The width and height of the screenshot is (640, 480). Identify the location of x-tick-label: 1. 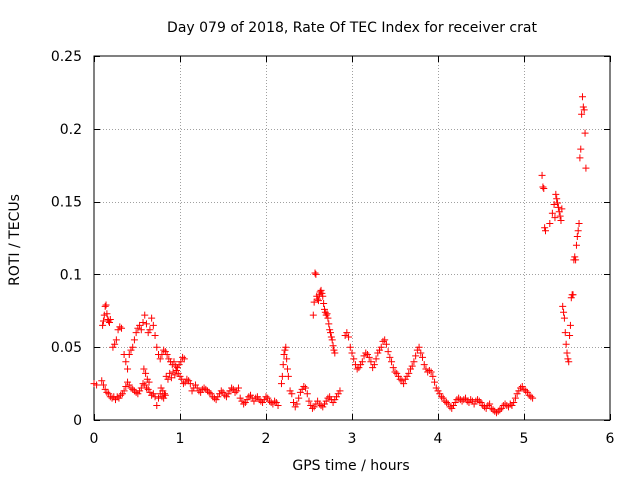
(180, 439).